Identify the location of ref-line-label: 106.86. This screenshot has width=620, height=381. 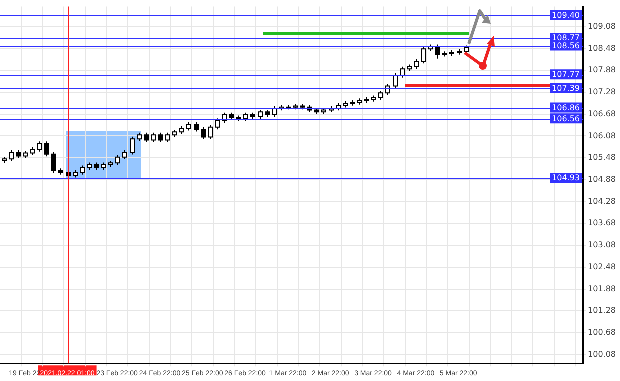
(566, 107).